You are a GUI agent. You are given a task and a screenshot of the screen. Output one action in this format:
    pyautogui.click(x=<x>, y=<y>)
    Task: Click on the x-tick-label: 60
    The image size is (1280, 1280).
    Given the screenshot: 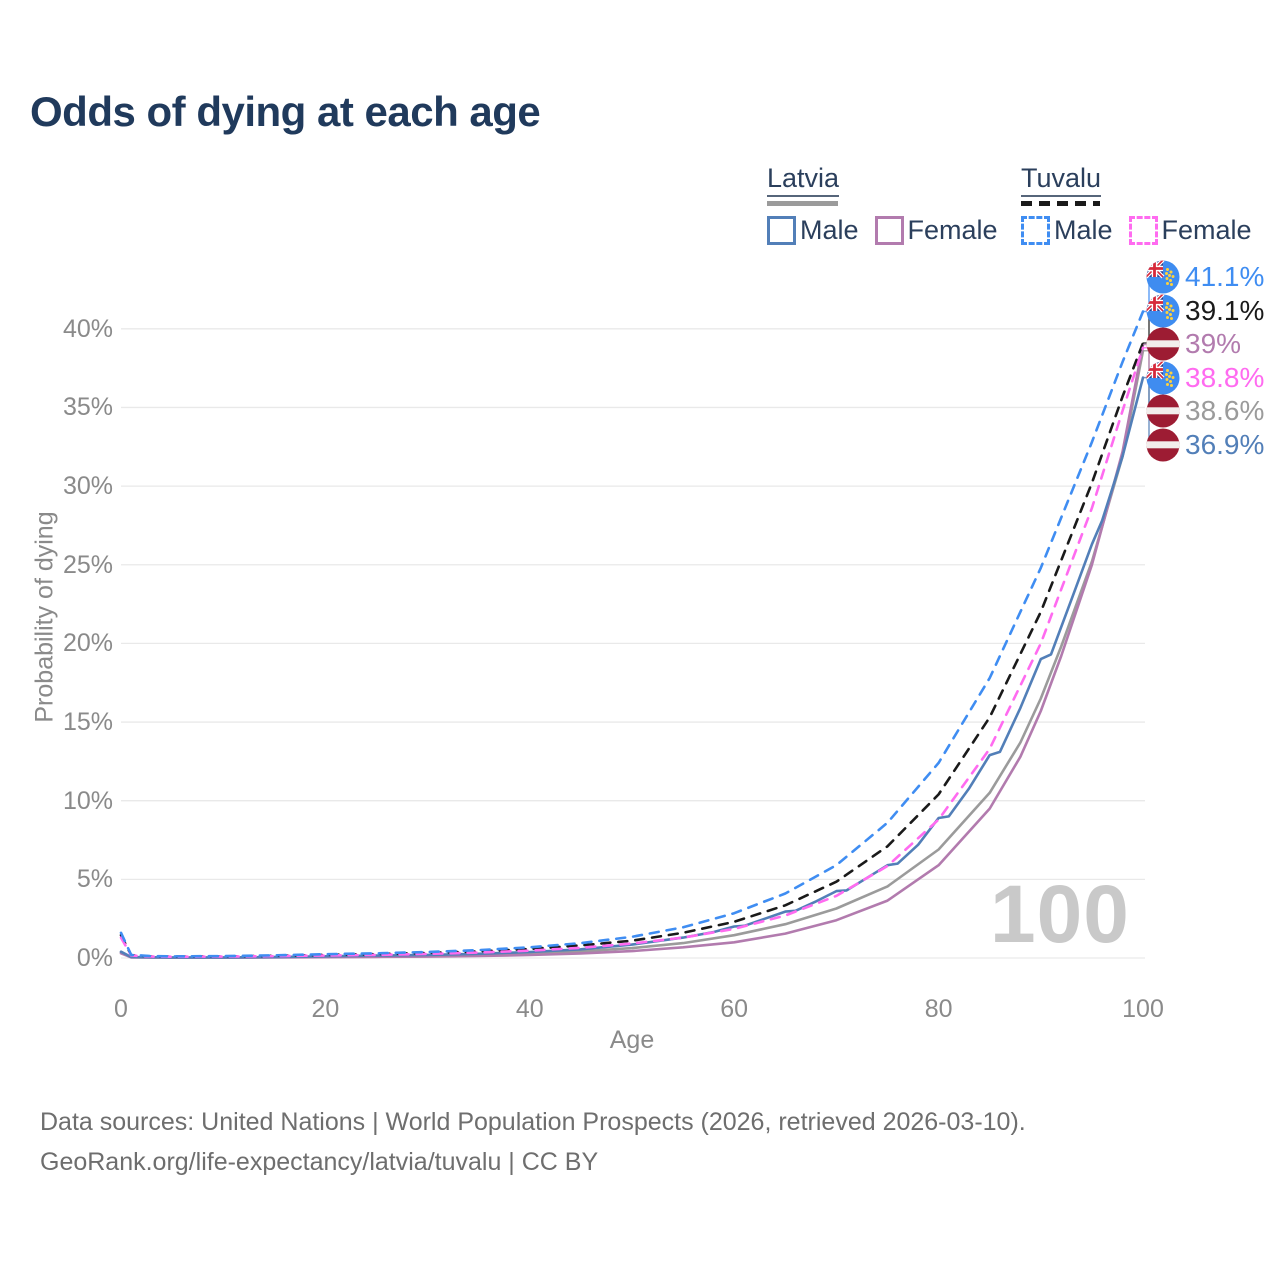 What is the action you would take?
    pyautogui.click(x=734, y=1009)
    